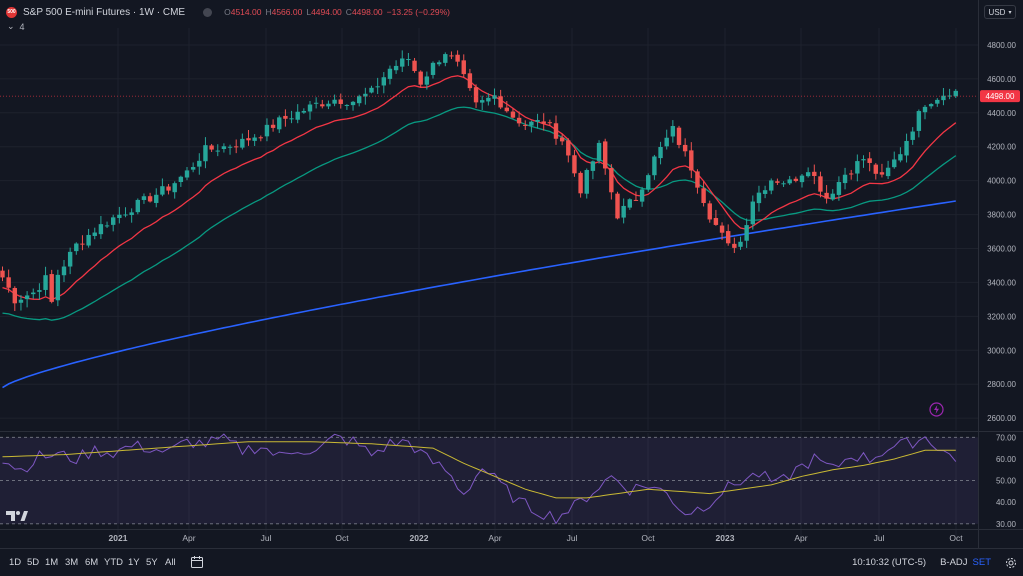 Image resolution: width=1023 pixels, height=576 pixels. What do you see at coordinates (113, 562) in the screenshot?
I see `timeframe-ytd: YTD` at bounding box center [113, 562].